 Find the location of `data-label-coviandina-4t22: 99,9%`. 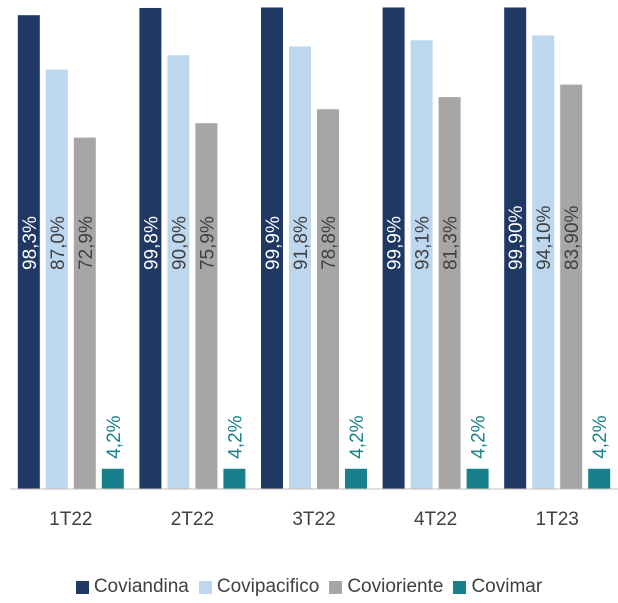

data-label-coviandina-4t22: 99,9% is located at coordinates (395, 243).